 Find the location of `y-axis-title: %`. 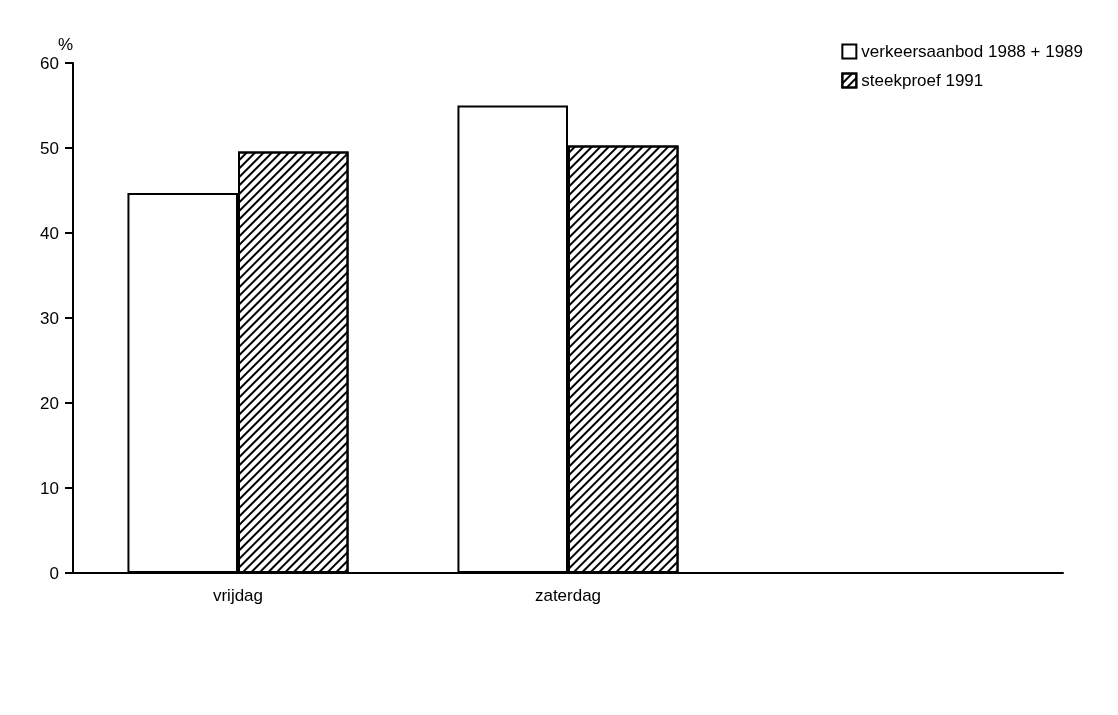

y-axis-title: % is located at coordinates (65, 44).